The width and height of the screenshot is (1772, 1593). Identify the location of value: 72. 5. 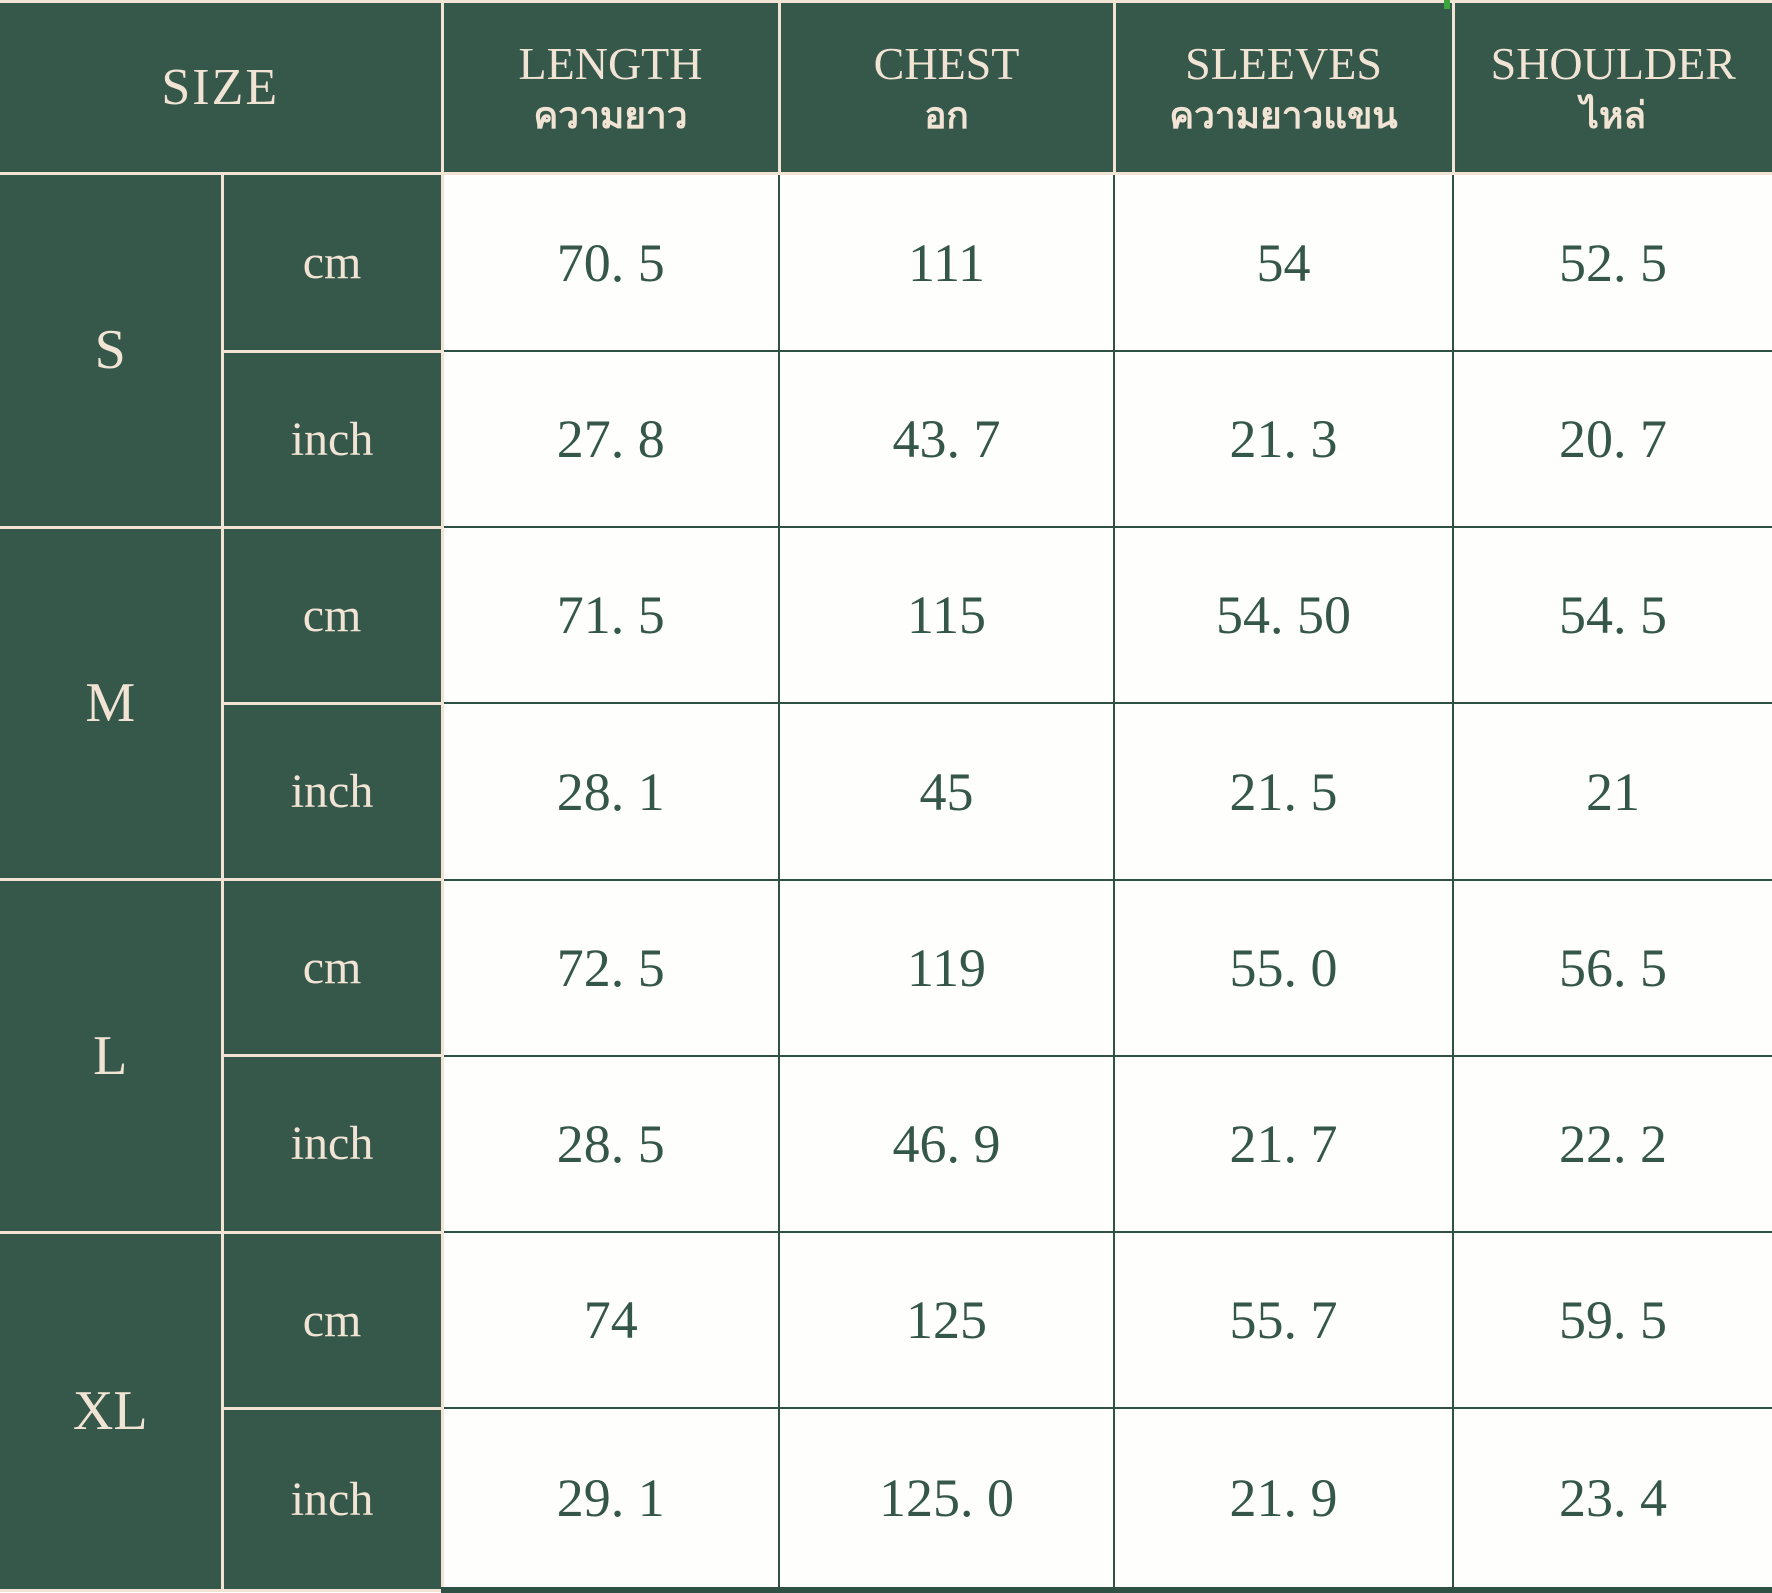
(610, 967).